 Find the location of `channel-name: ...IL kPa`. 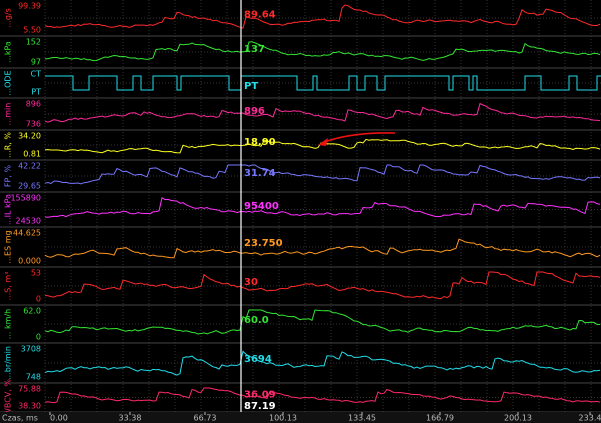

channel-name: ...IL kPa is located at coordinates (8, 209).